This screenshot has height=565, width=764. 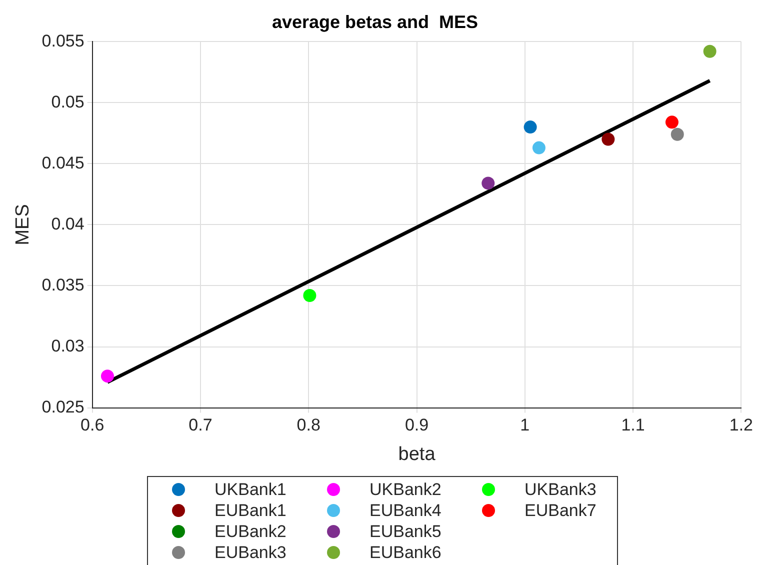 I want to click on legend-label: EUBank2, so click(x=250, y=532).